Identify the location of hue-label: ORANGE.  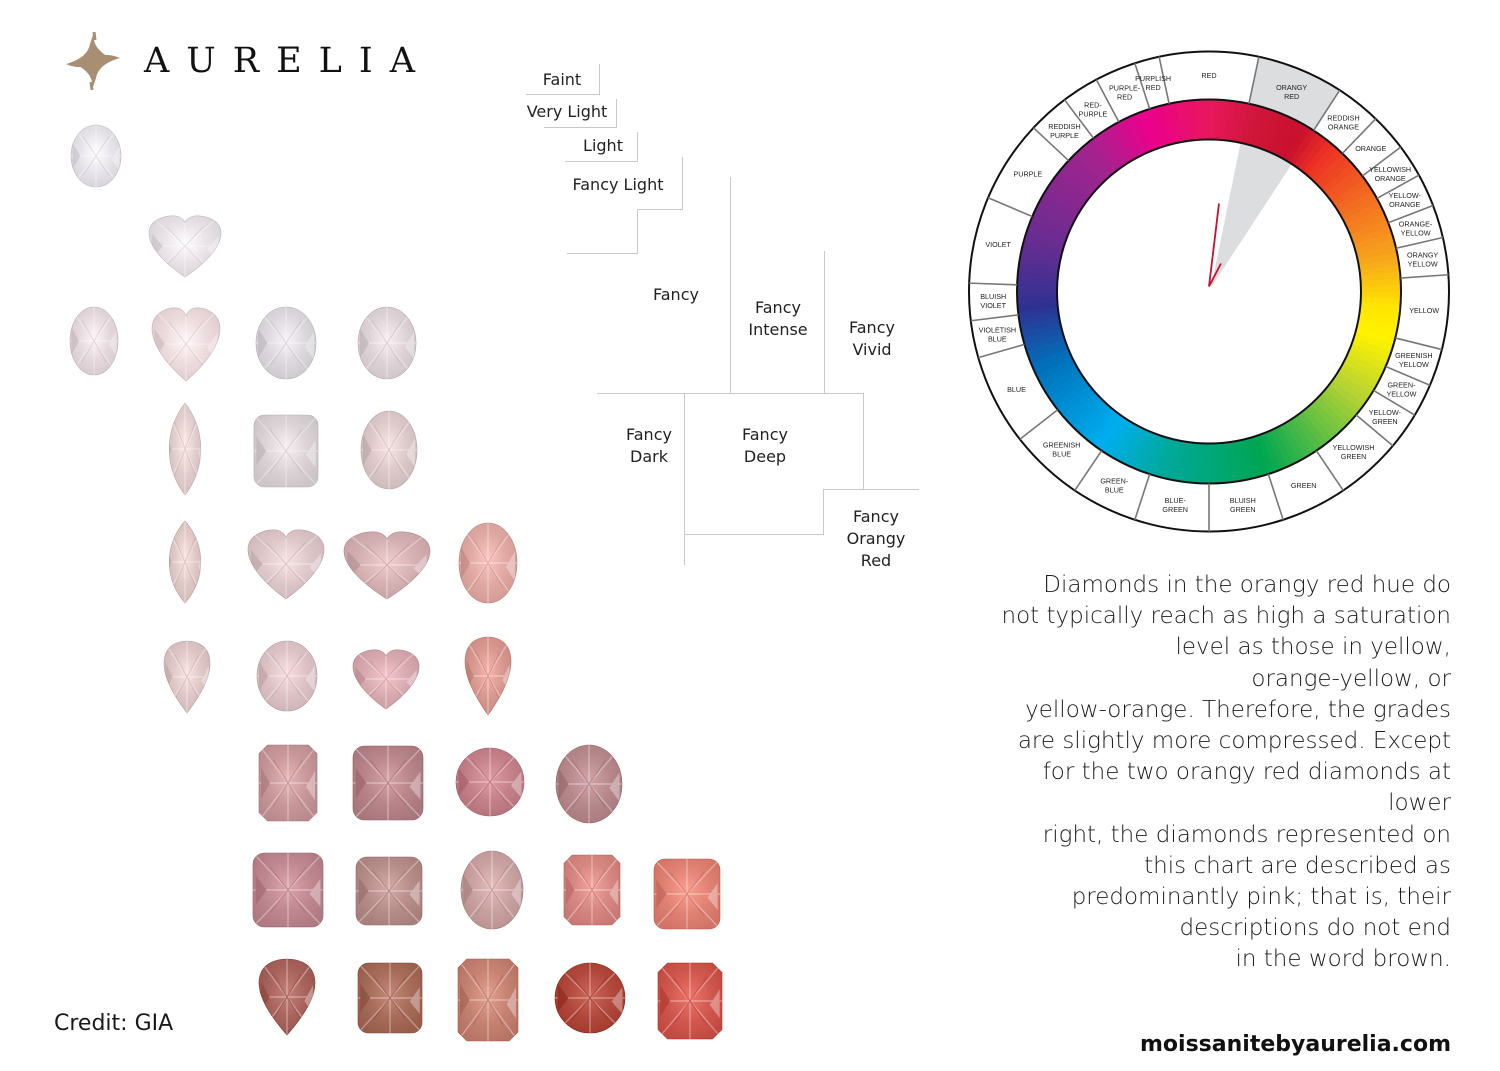
(1370, 148).